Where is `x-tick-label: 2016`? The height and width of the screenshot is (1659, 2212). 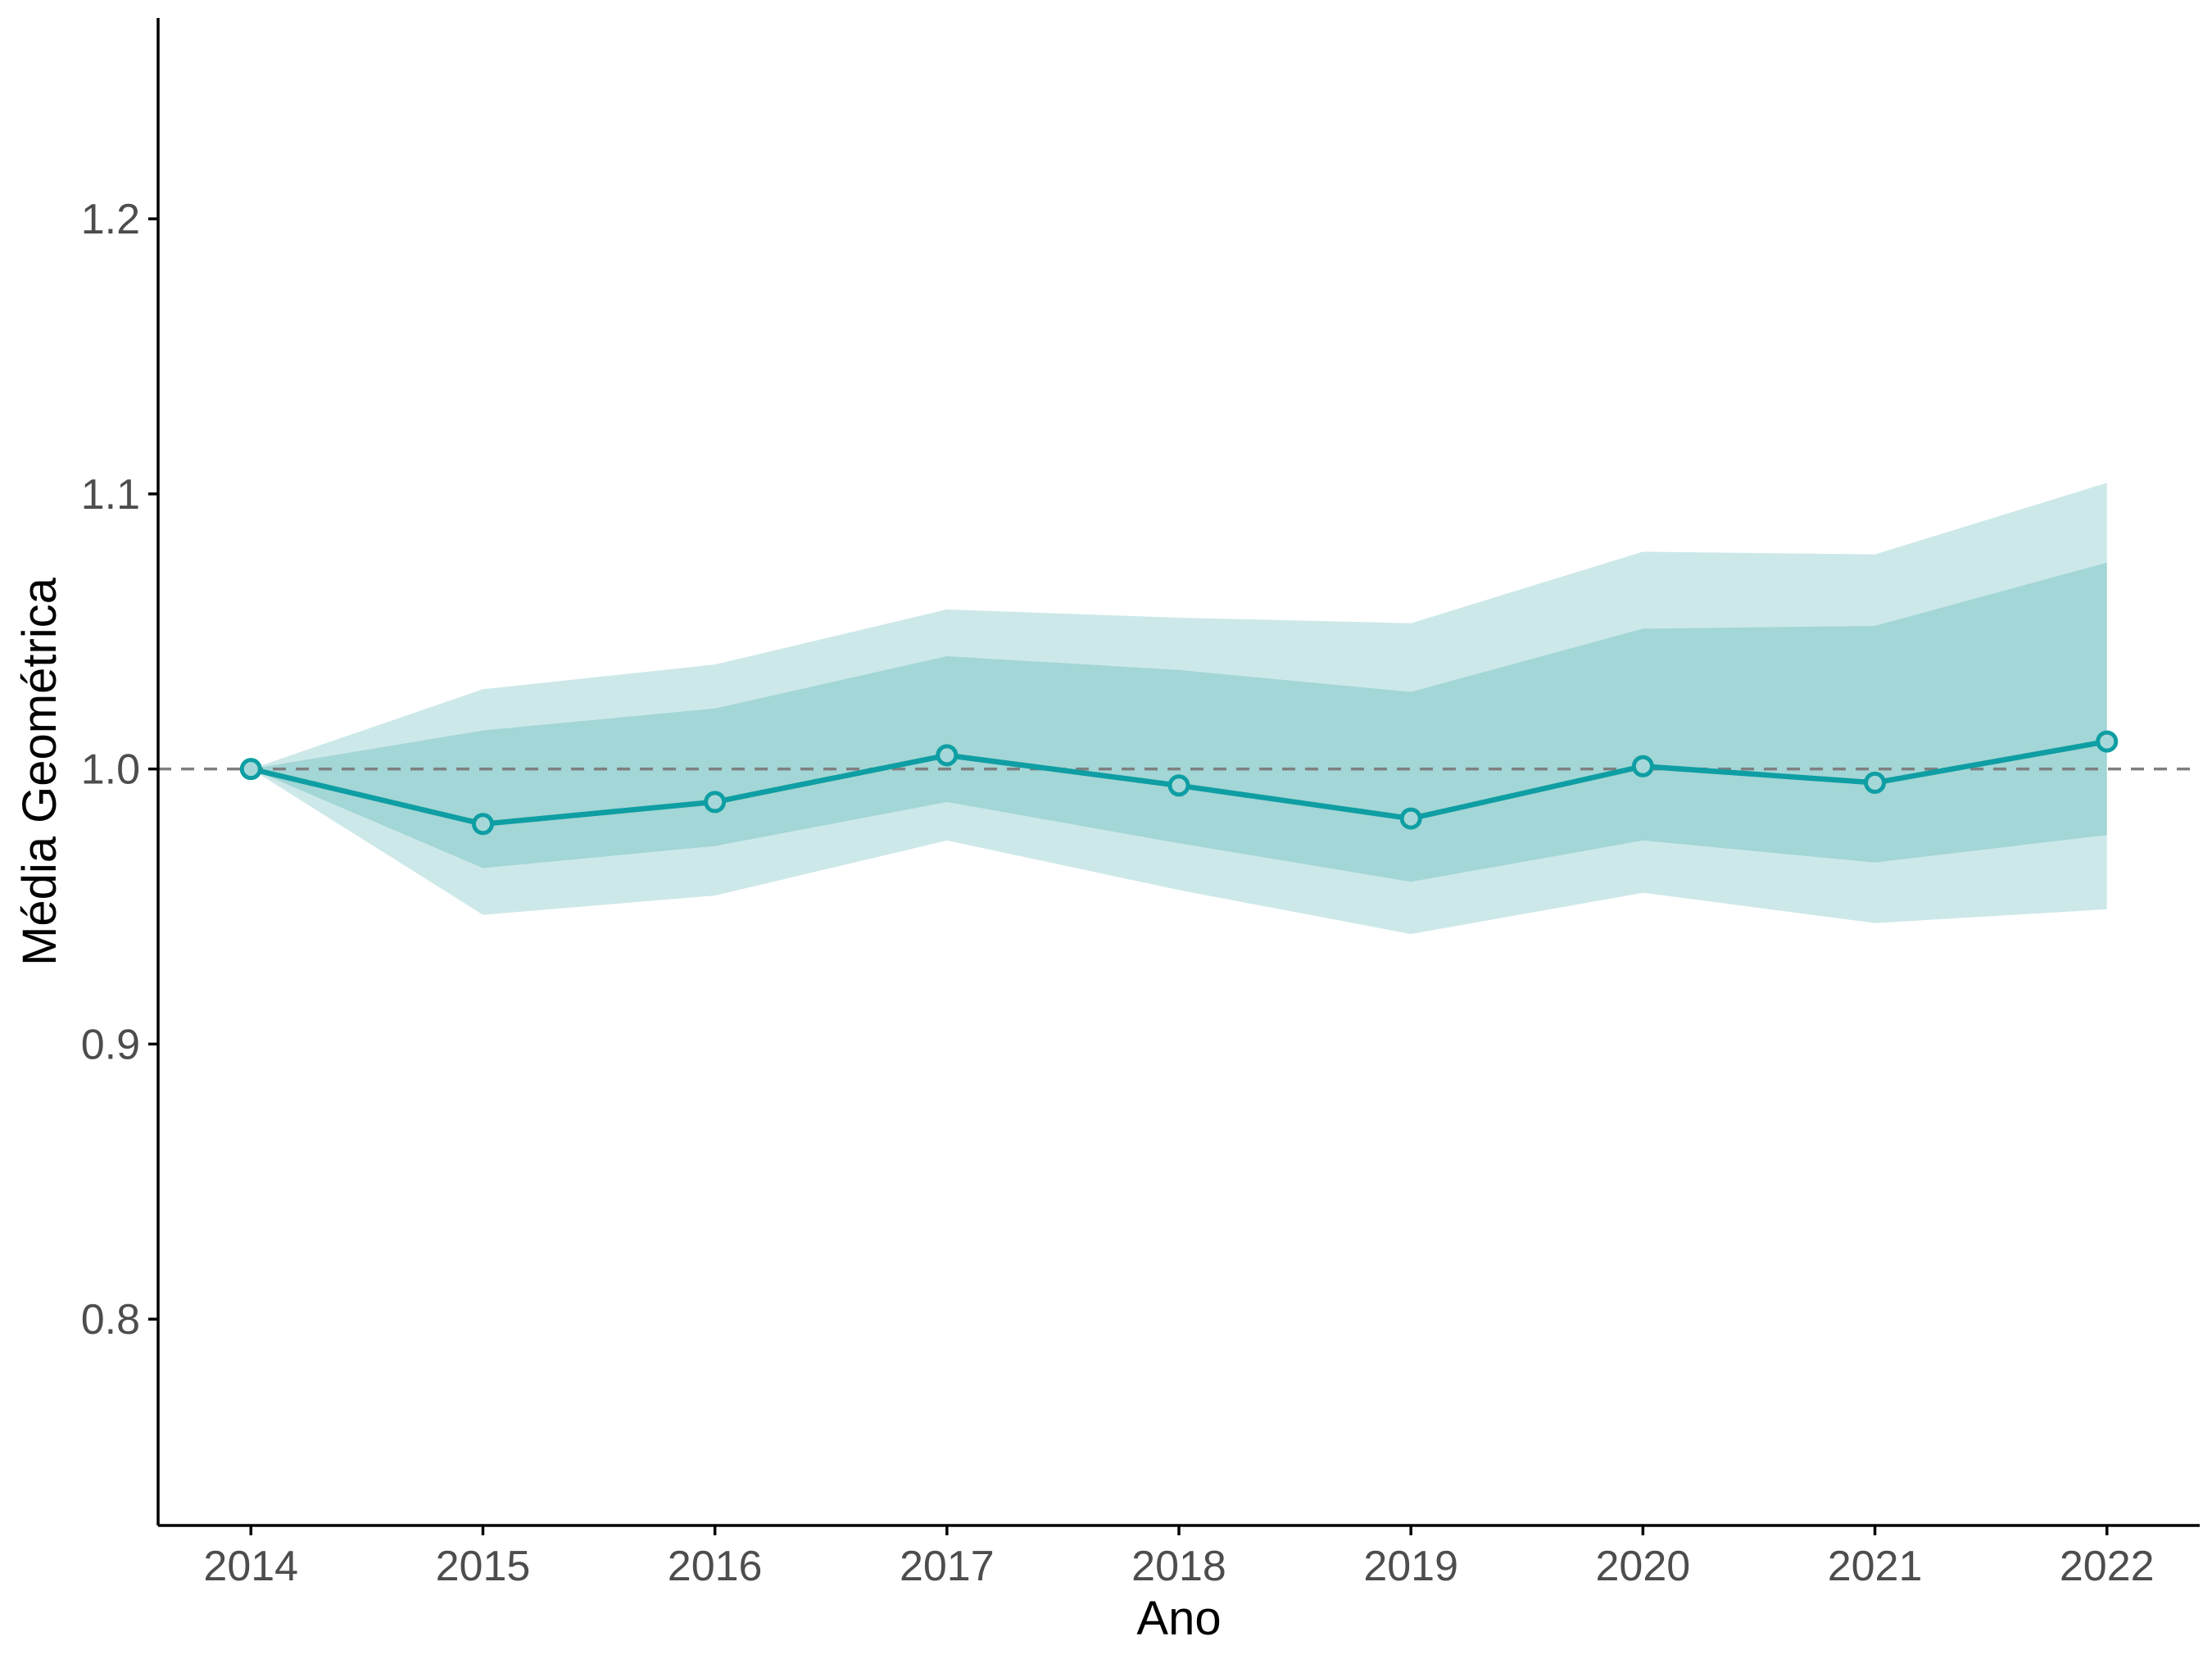 x-tick-label: 2016 is located at coordinates (715, 1566).